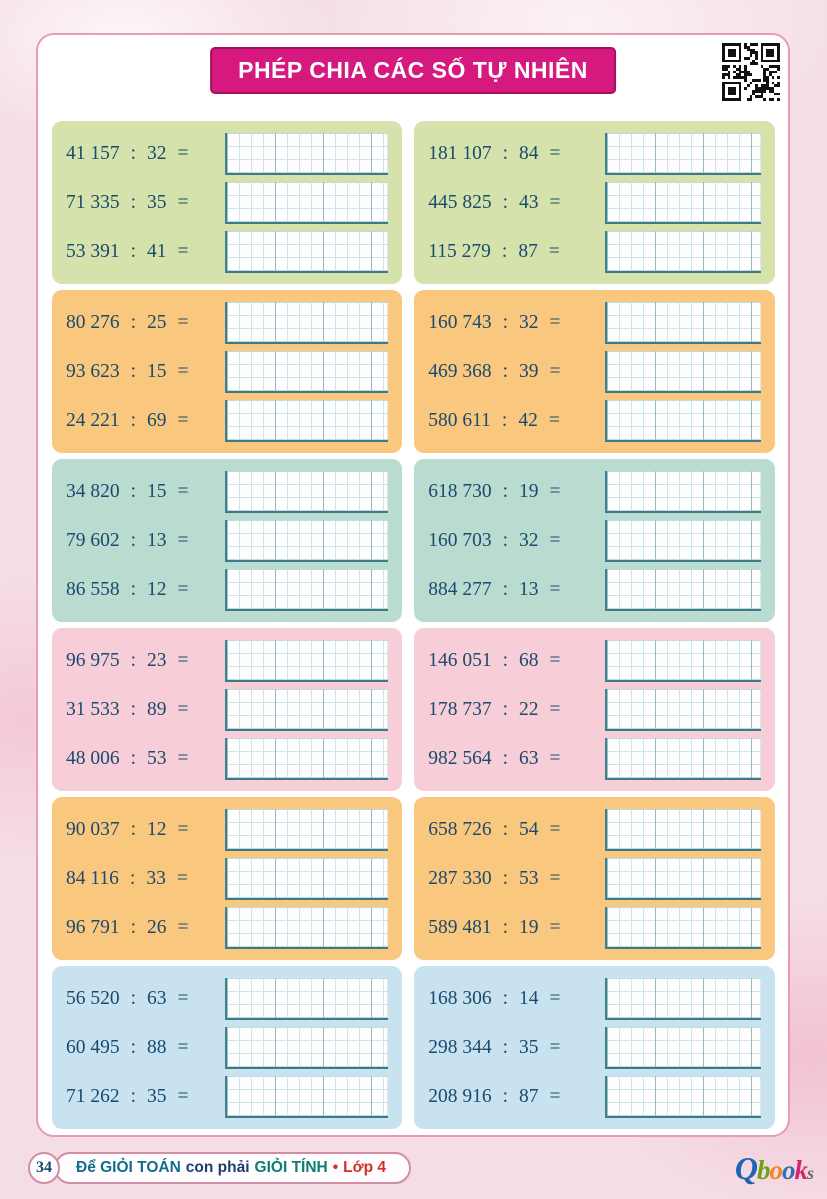 This screenshot has width=827, height=1199. I want to click on dividend: 53 391, so click(93, 251).